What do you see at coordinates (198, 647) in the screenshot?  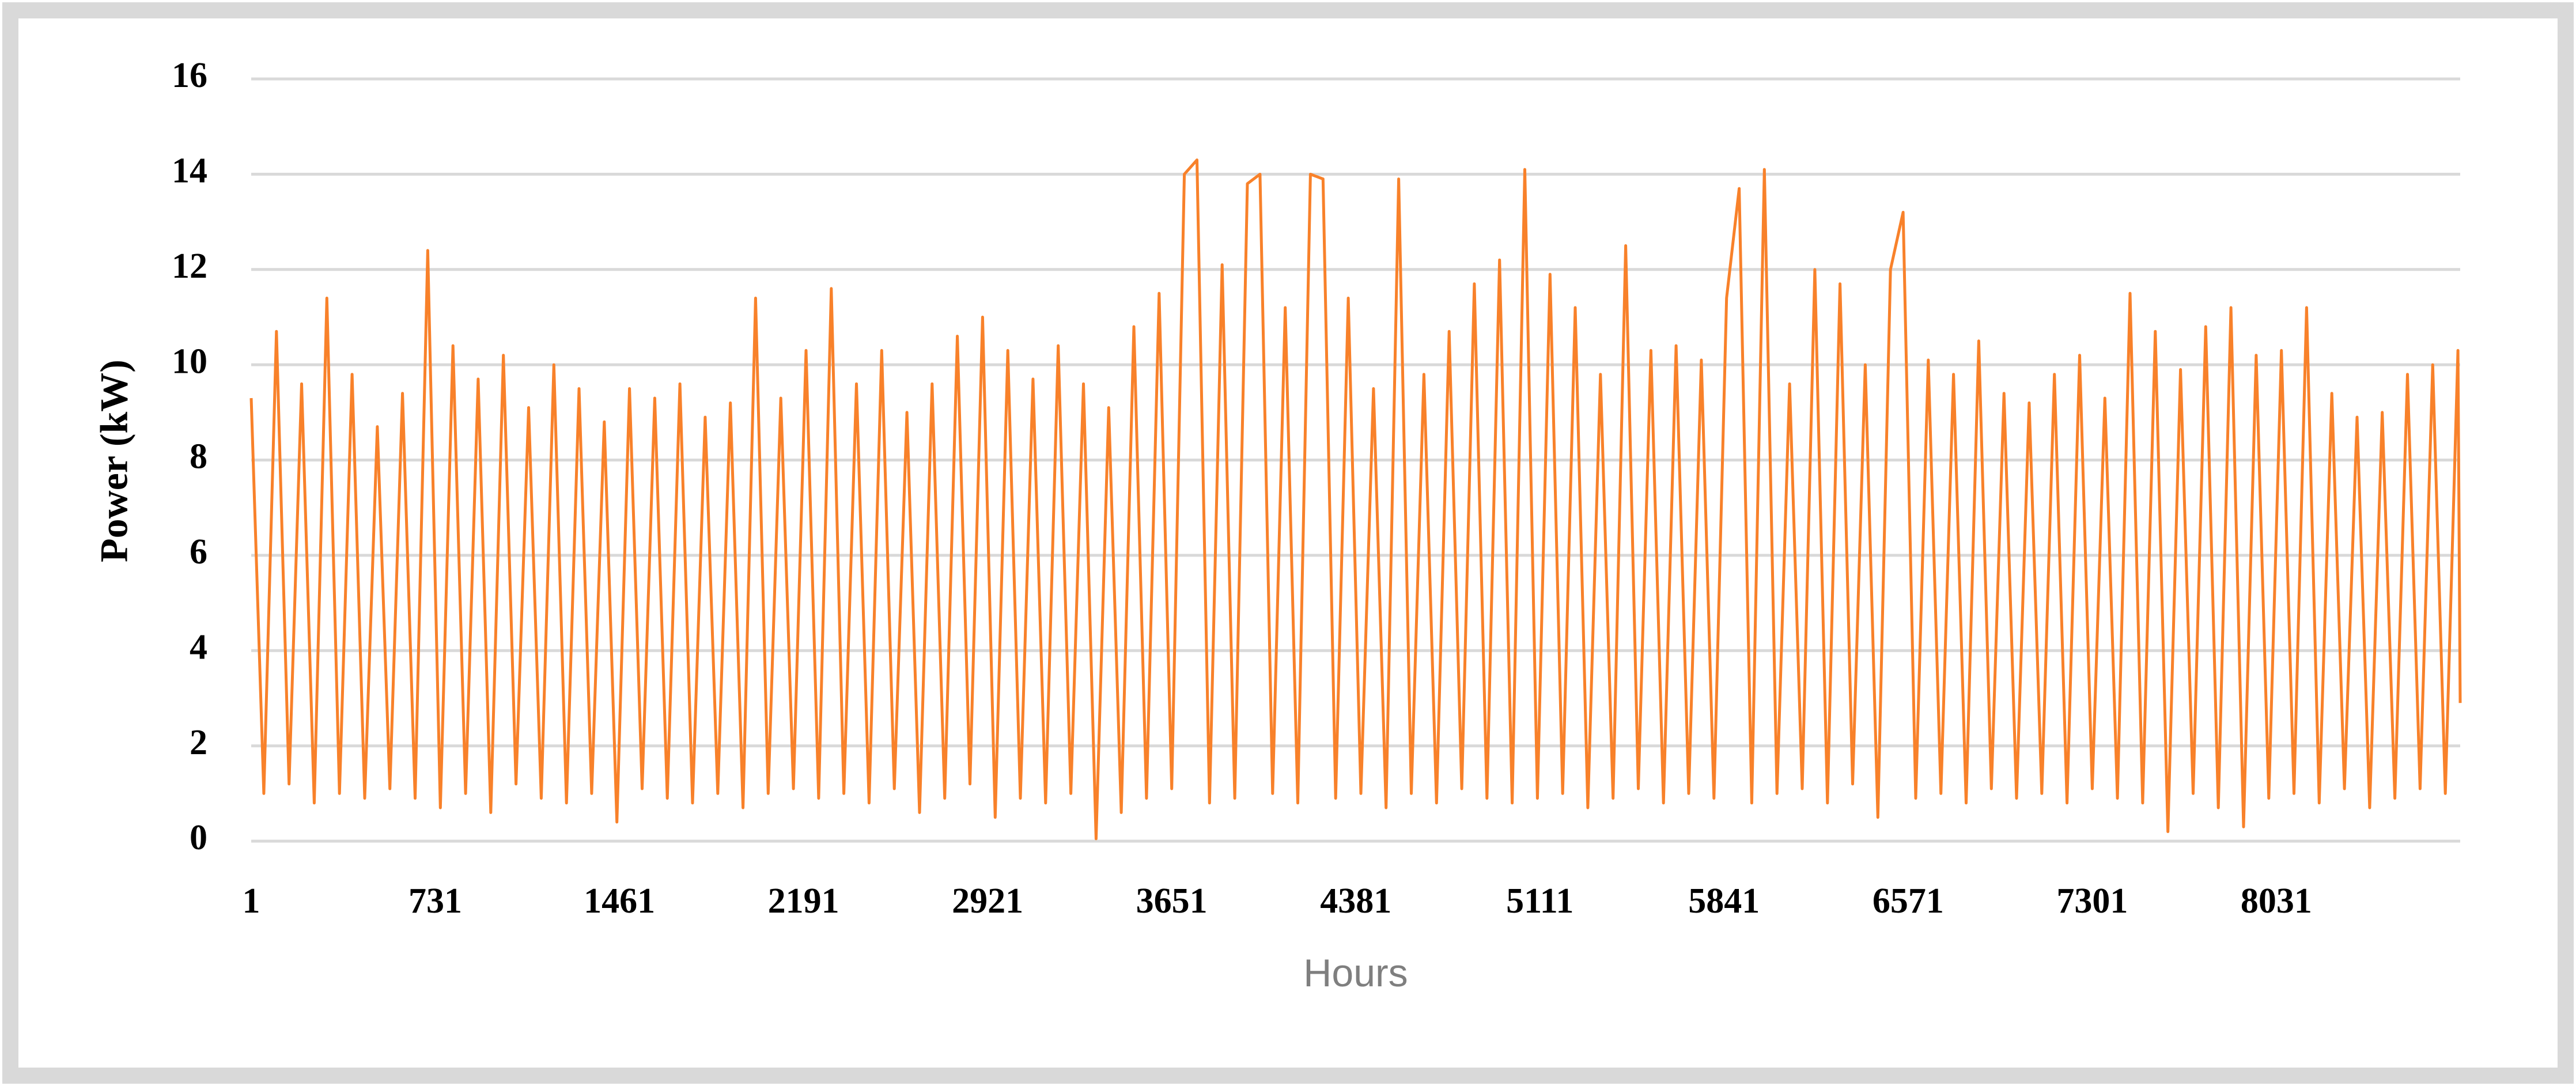 I see `y-tick-label: 4` at bounding box center [198, 647].